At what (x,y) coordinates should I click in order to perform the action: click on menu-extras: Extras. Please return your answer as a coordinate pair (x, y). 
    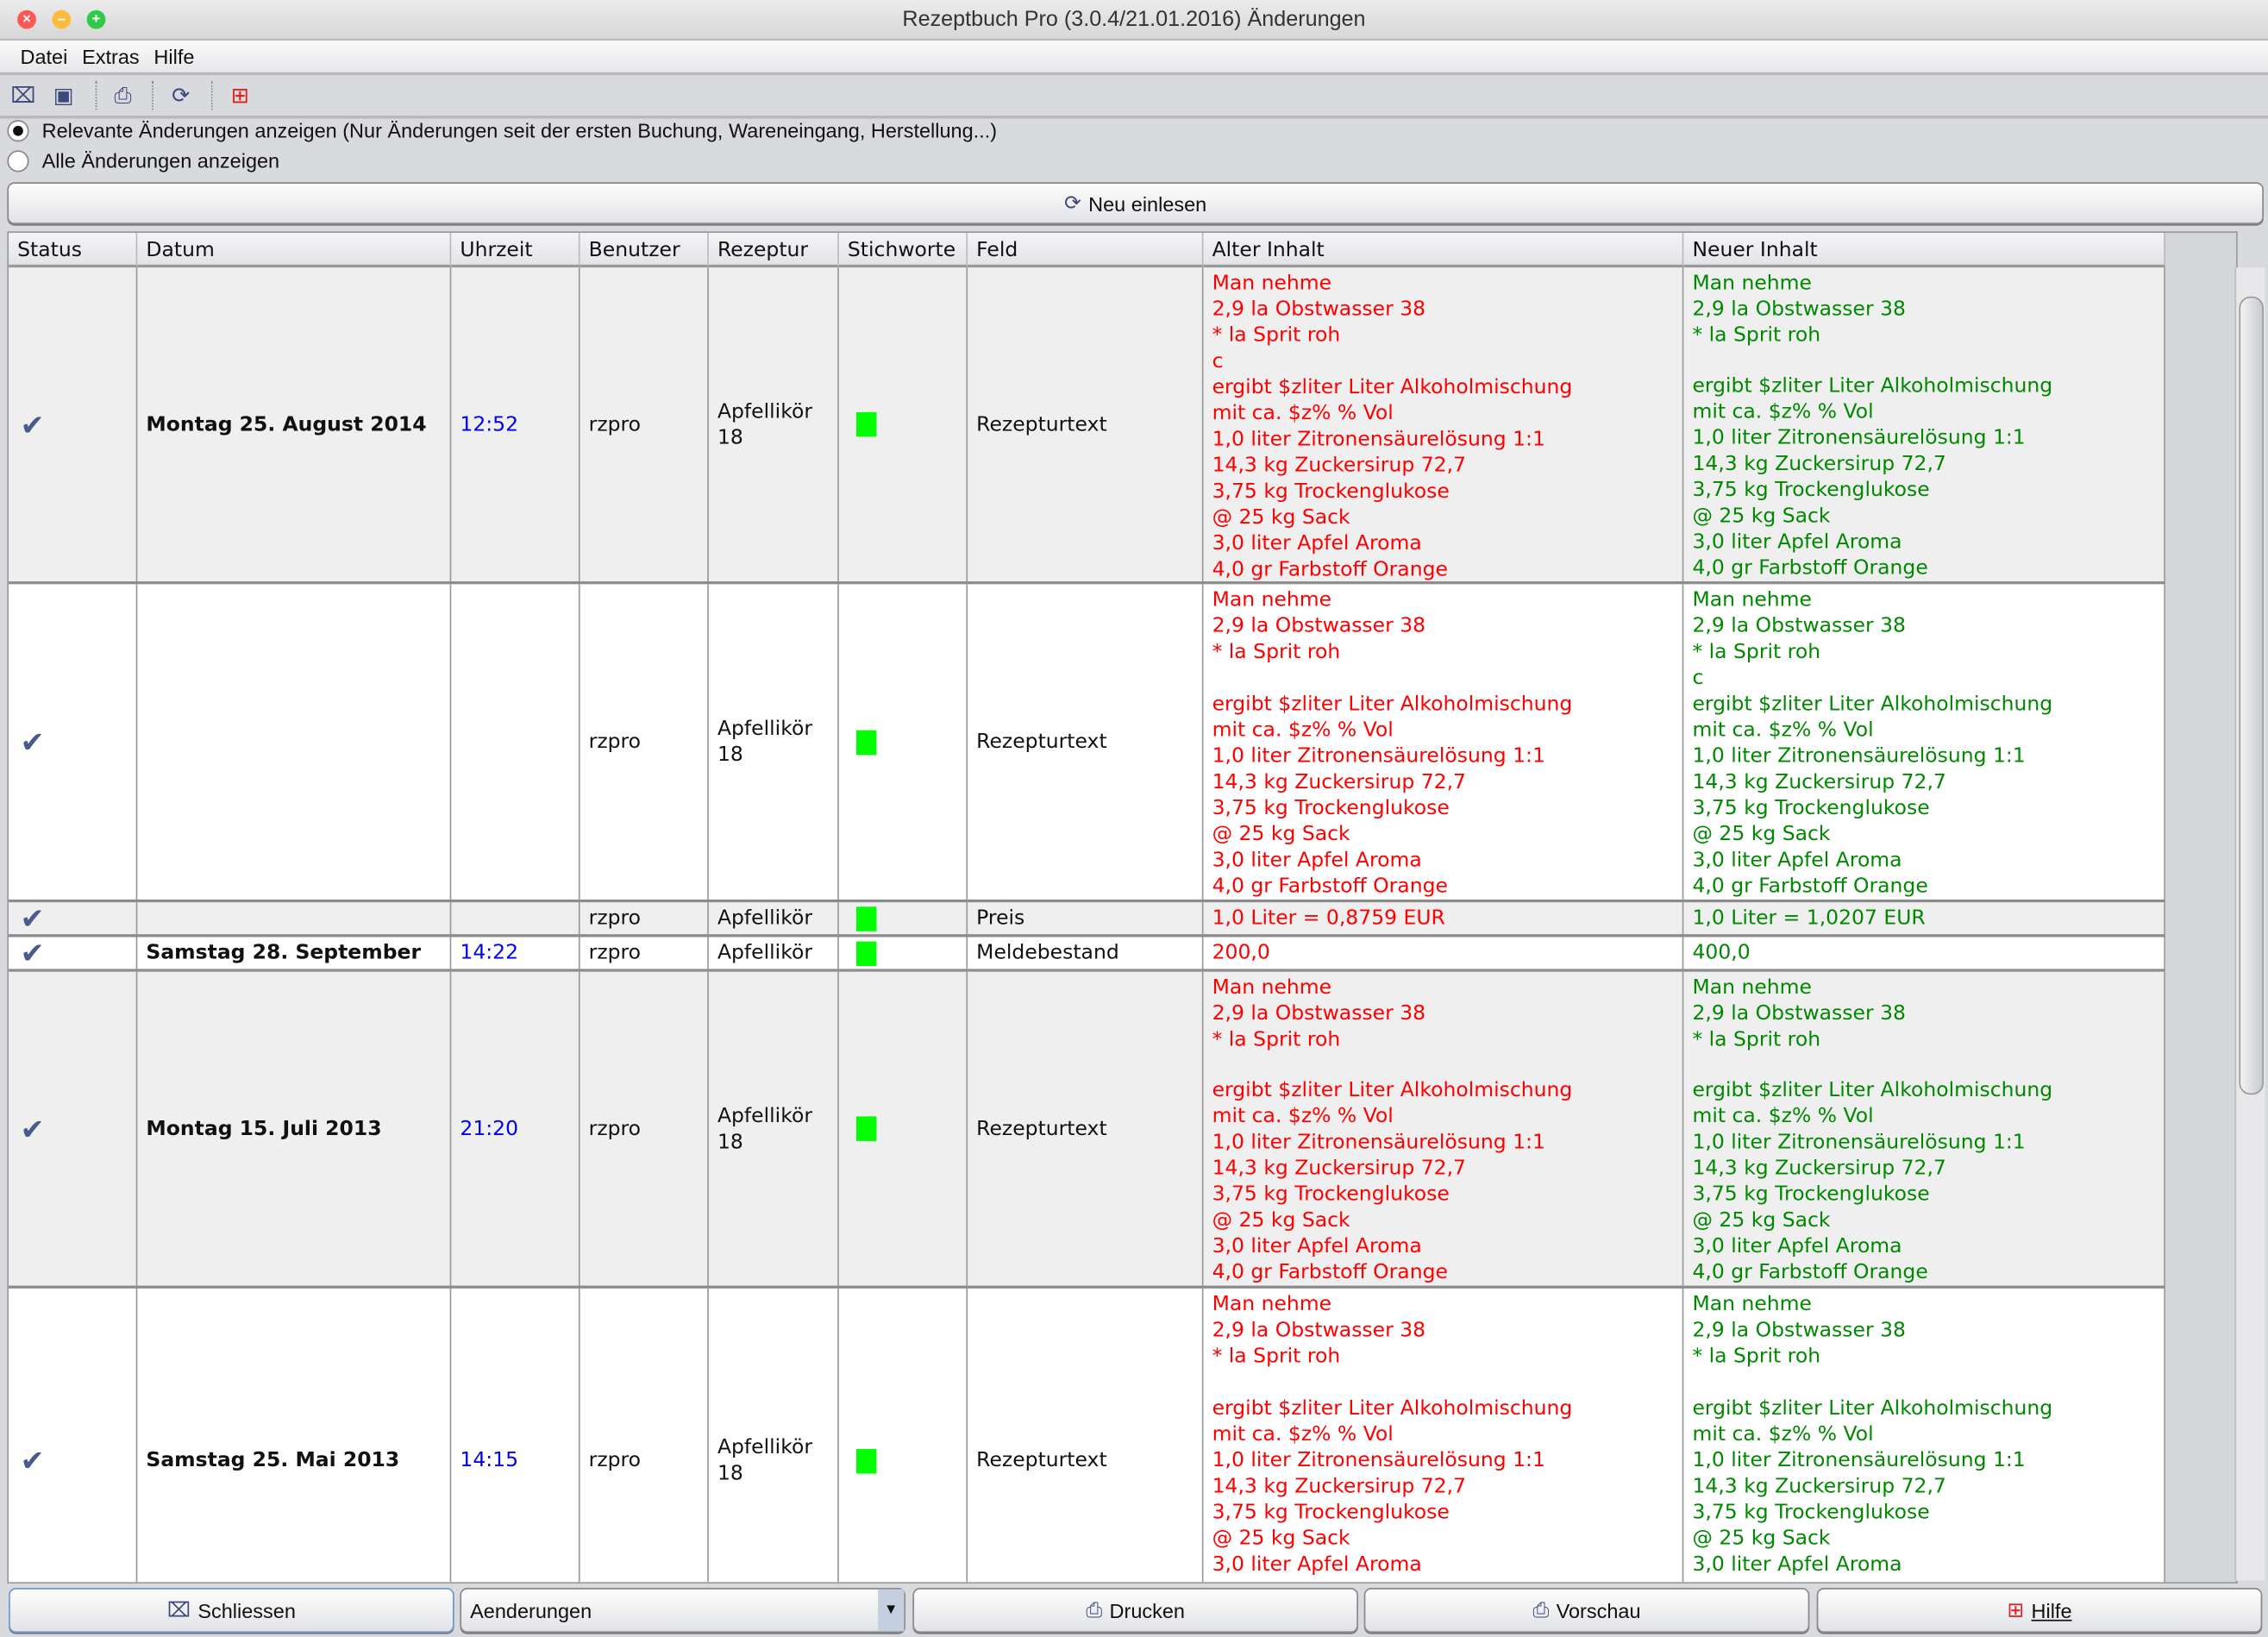
    Looking at the image, I should click on (111, 56).